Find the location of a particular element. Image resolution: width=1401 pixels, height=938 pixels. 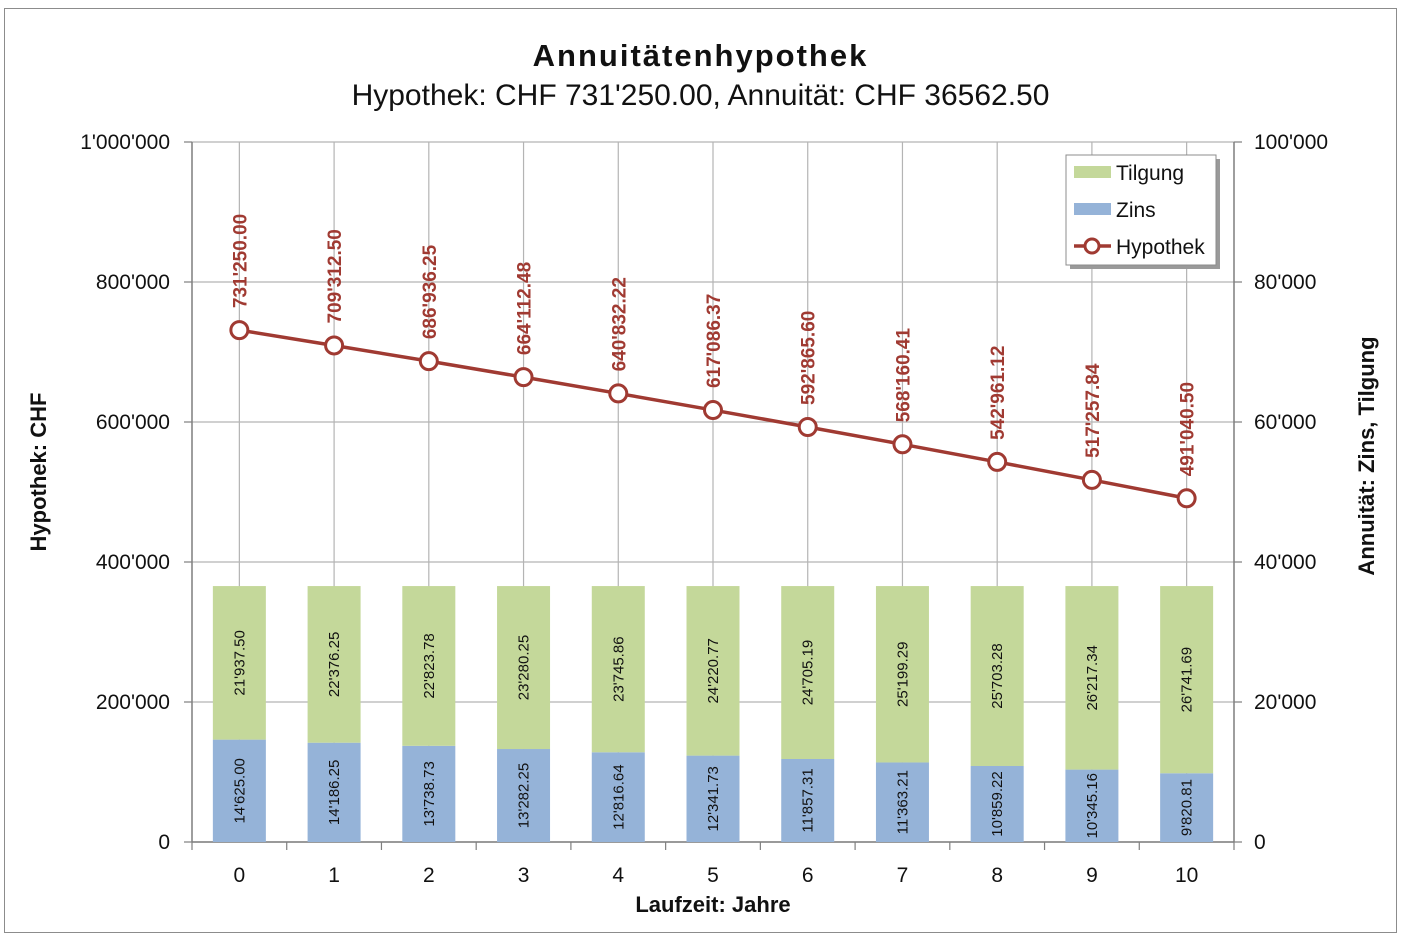

bar-label-zins: 13'282.25 is located at coordinates (524, 795).